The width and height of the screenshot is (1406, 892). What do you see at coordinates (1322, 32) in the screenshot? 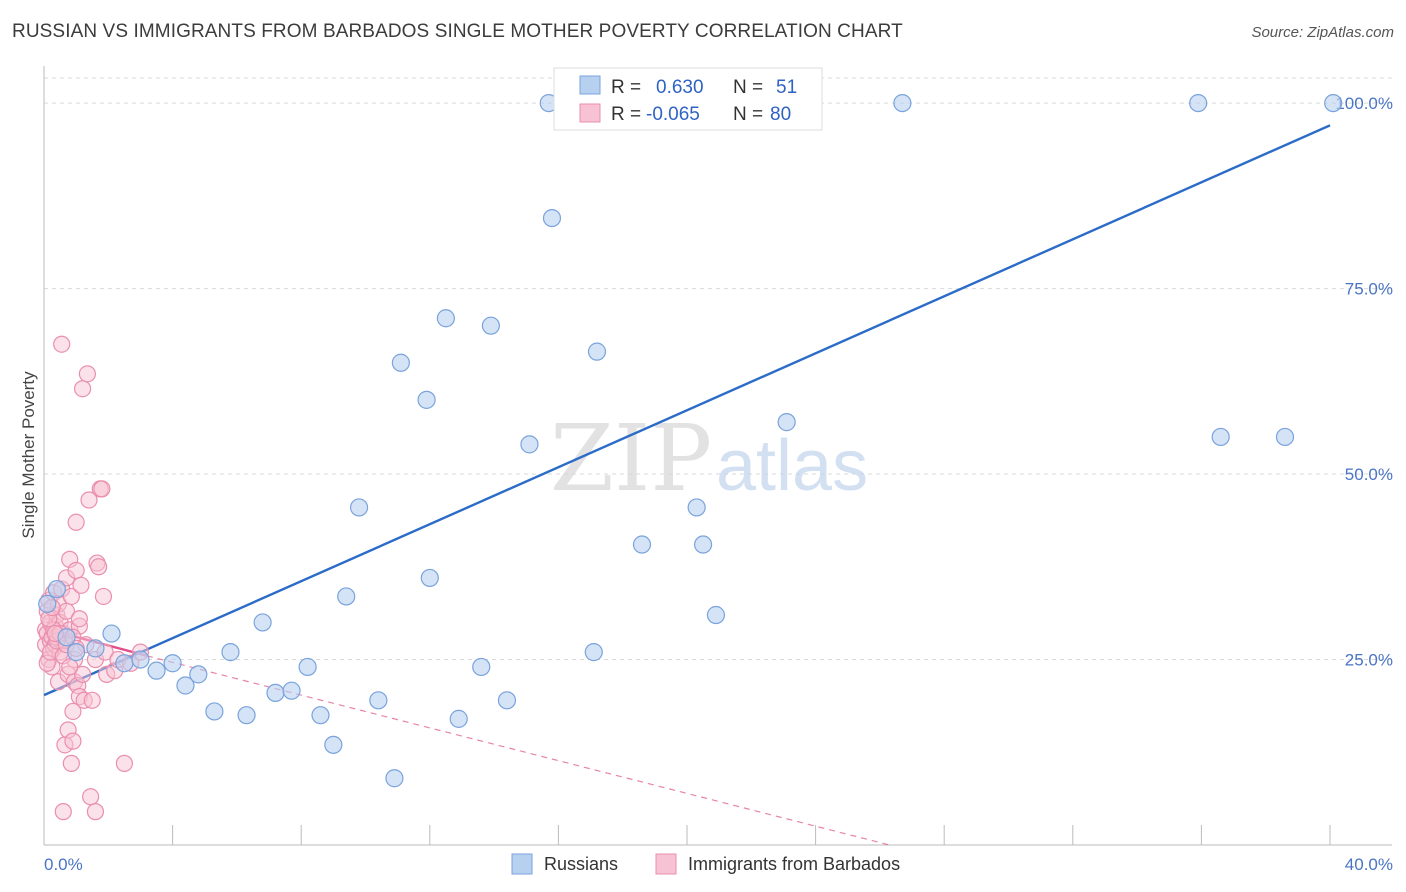
I see `chart-source: Source: ZipAtlas.com` at bounding box center [1322, 32].